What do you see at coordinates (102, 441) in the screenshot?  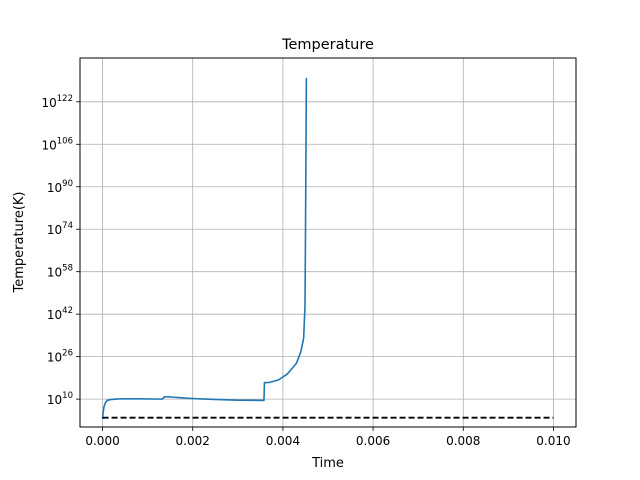 I see `x-tick-label: 0.000` at bounding box center [102, 441].